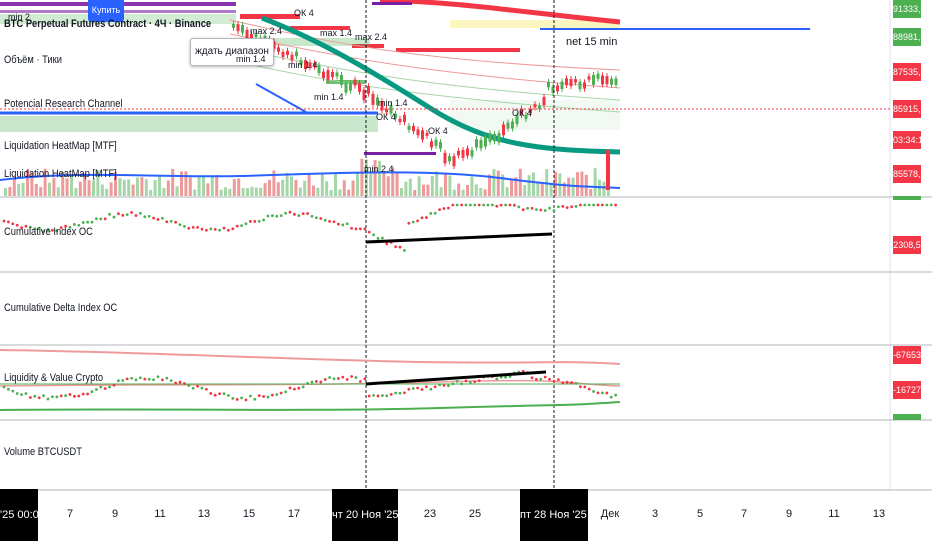 The image size is (932, 550). I want to click on price-tag: 87535,6, so click(907, 72).